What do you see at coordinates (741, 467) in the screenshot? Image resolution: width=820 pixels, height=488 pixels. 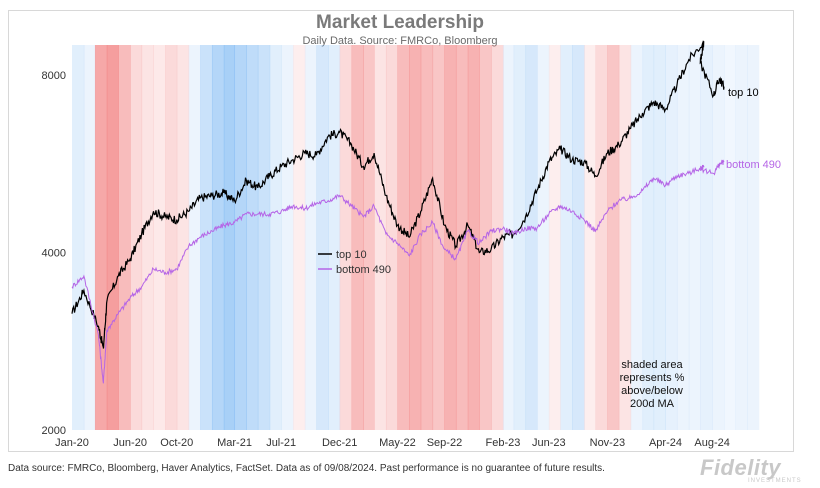 I see `fidelity-logo: Fidelity` at bounding box center [741, 467].